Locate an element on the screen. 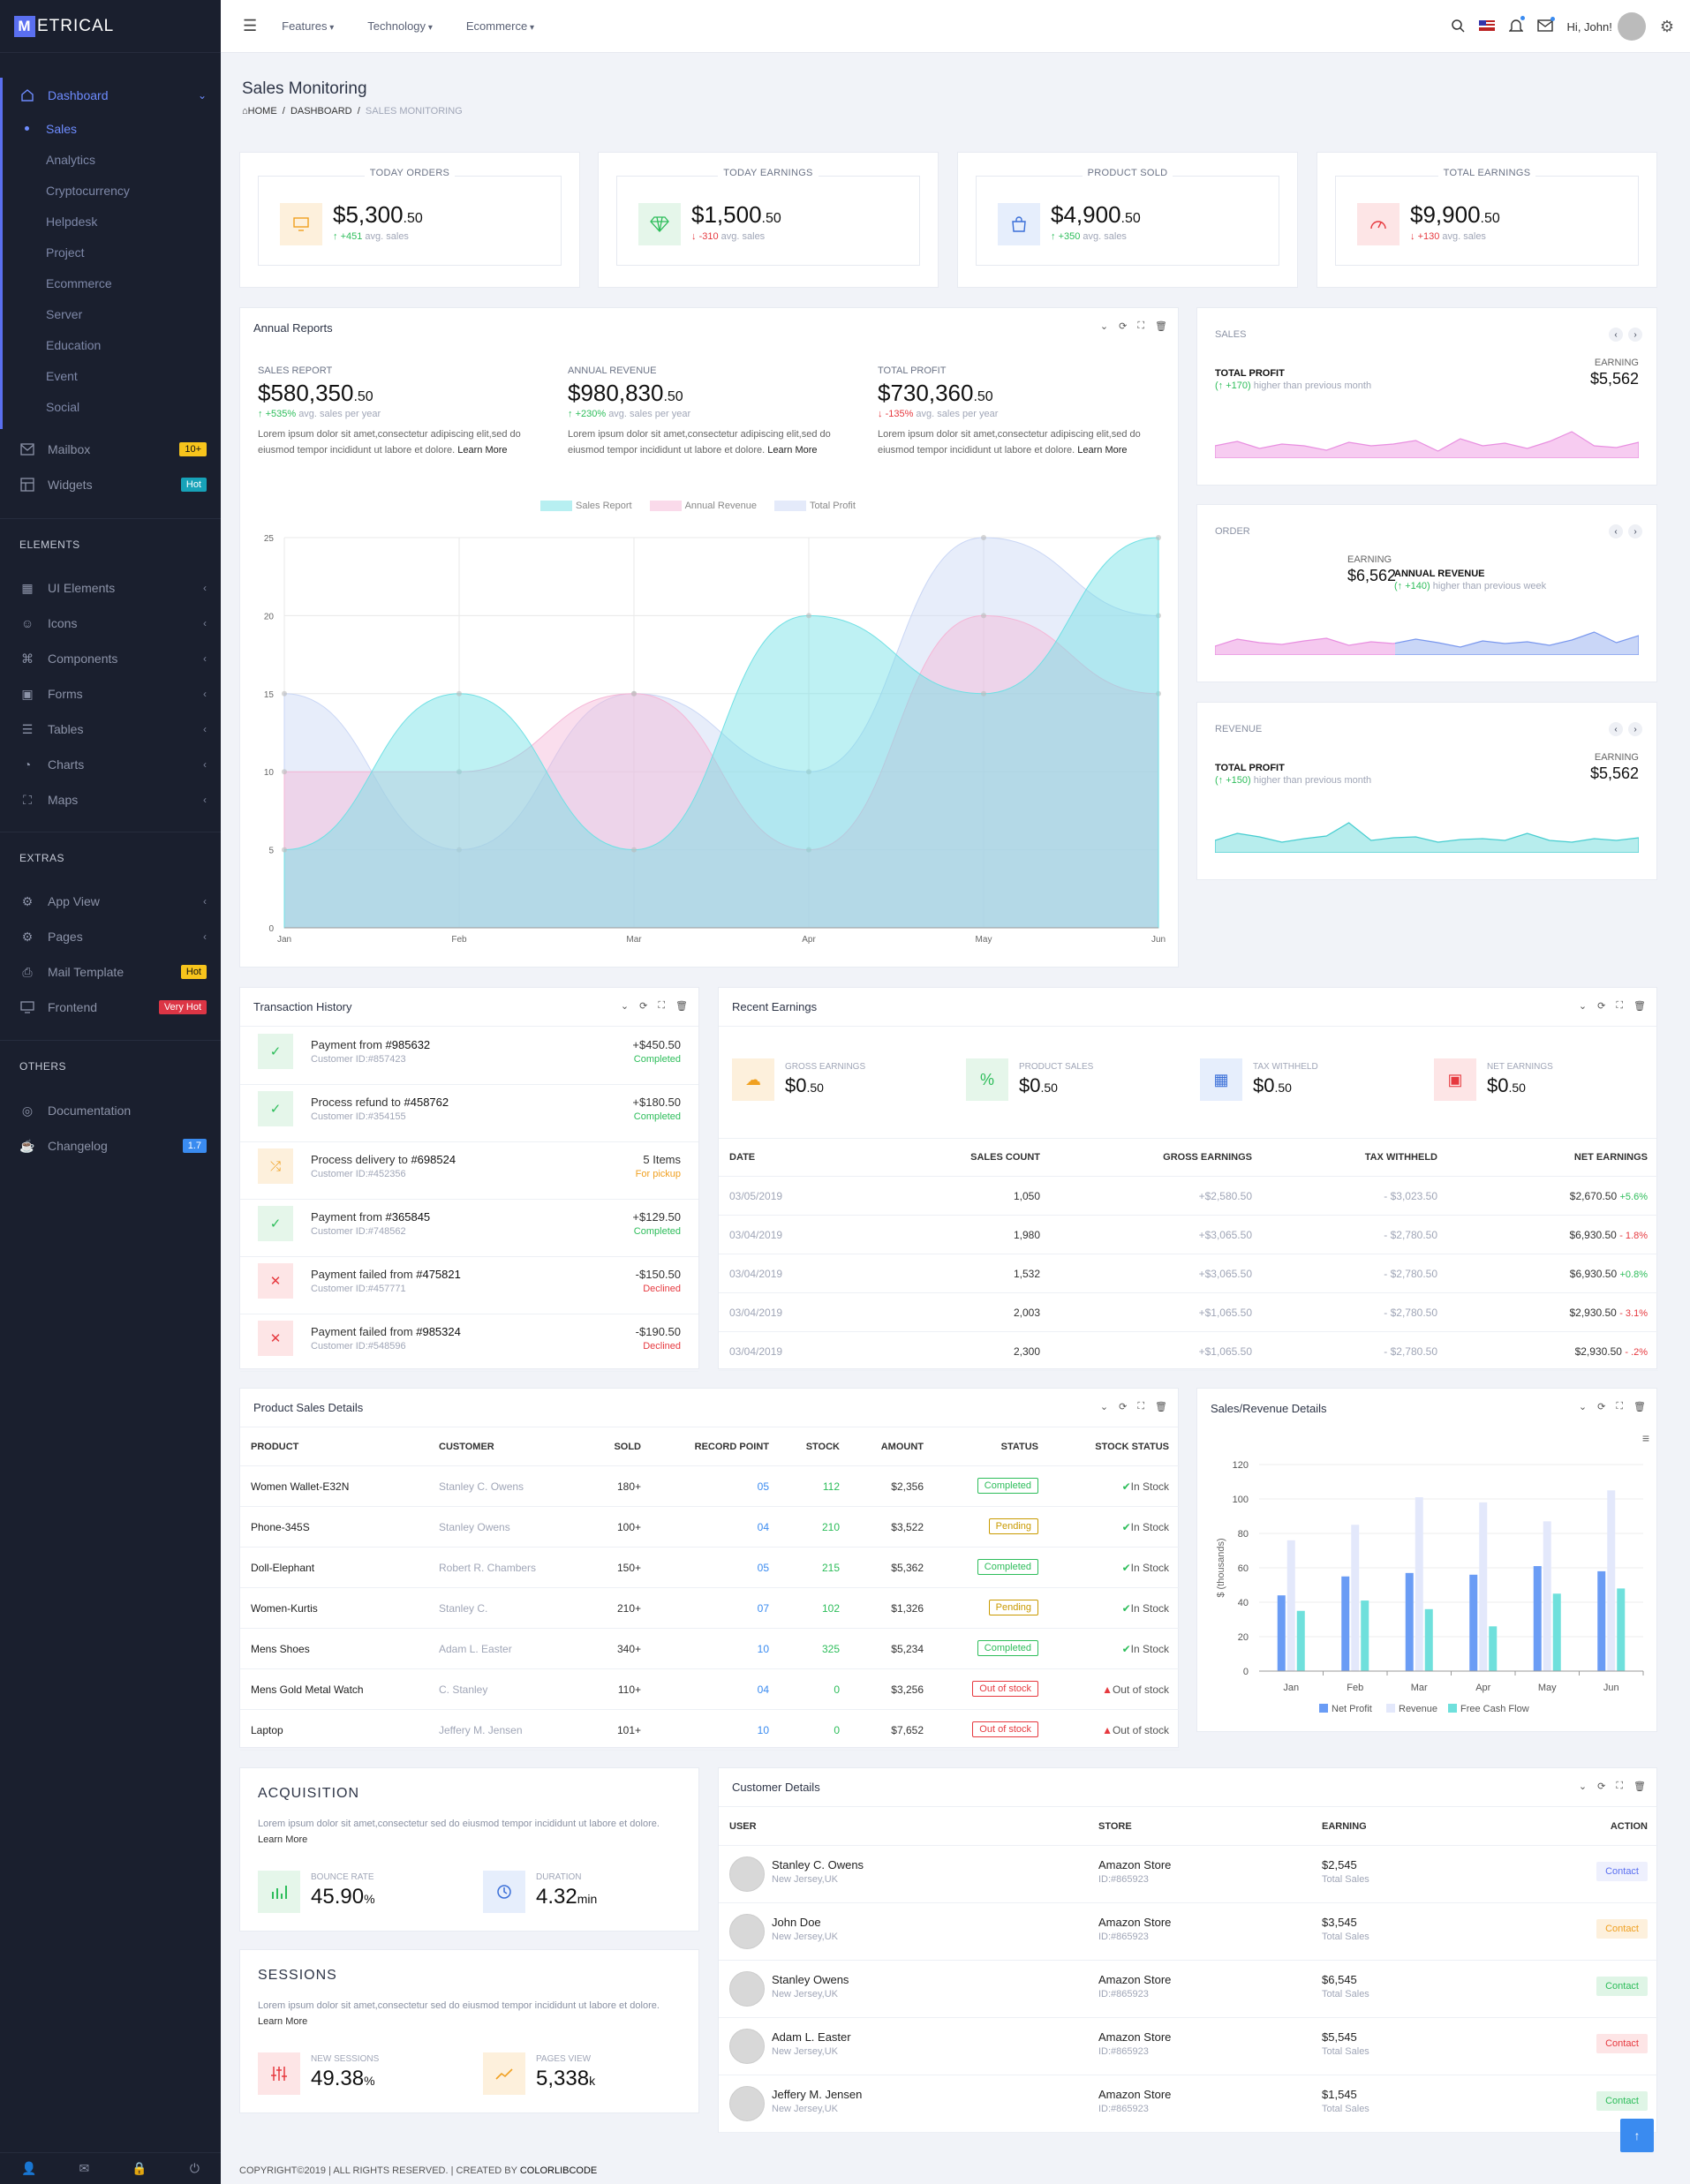 The image size is (1690, 2184). legend-item: Annual Revenue is located at coordinates (703, 507).